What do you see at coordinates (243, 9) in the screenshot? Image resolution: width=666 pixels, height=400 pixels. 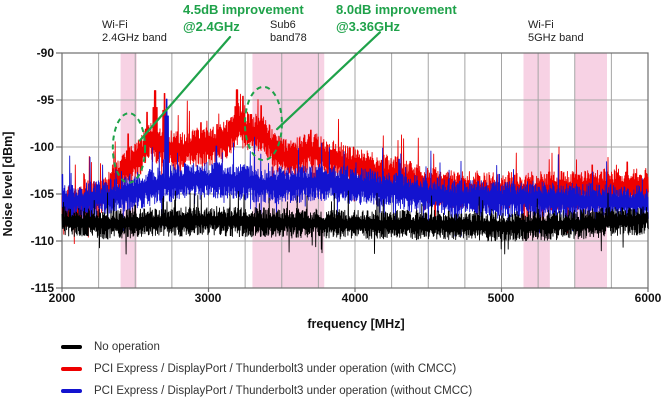 I see `annotation-text-line: 4.5dB improvement` at bounding box center [243, 9].